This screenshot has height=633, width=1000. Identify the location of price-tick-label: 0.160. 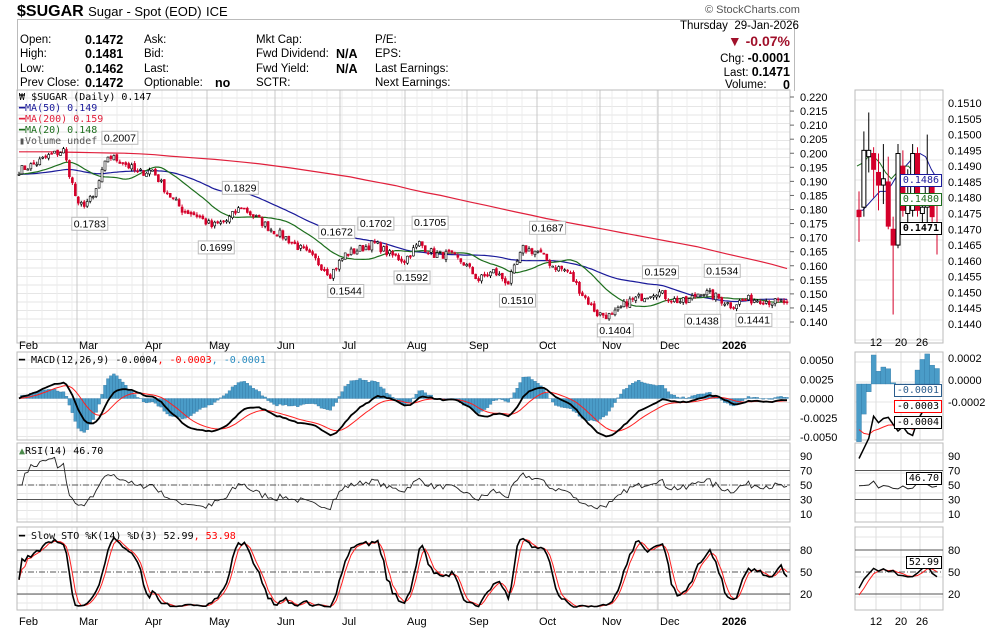
(814, 267).